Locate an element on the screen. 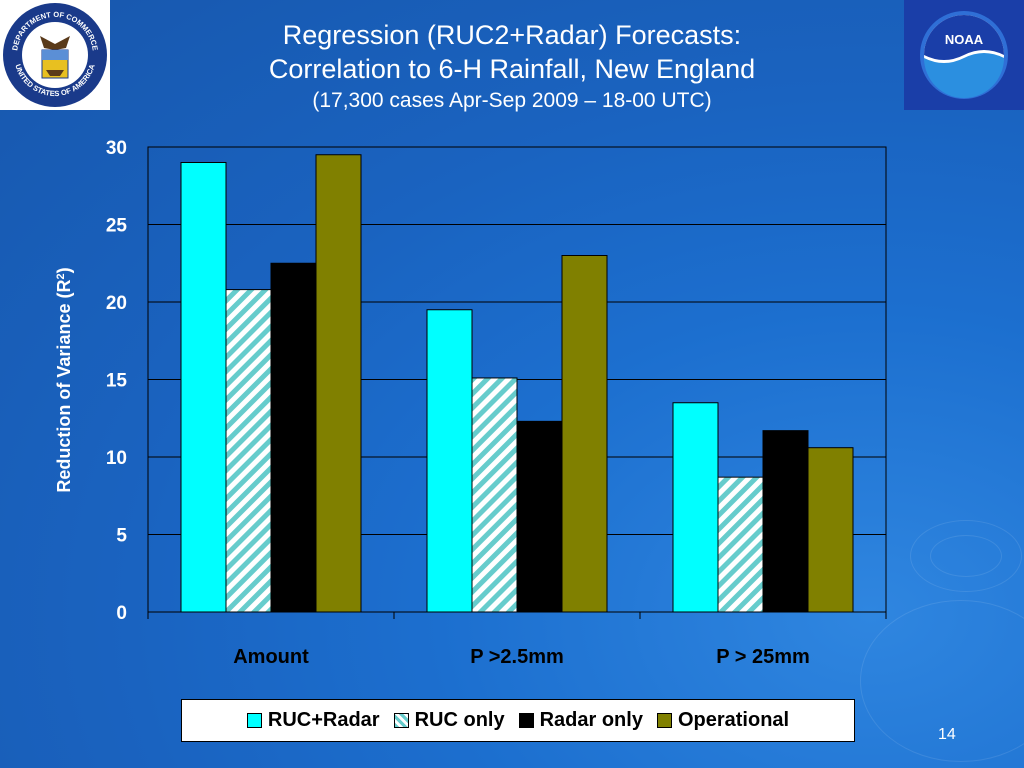 This screenshot has width=1024, height=768. legend-item-ruc-only: RUC only is located at coordinates (449, 720).